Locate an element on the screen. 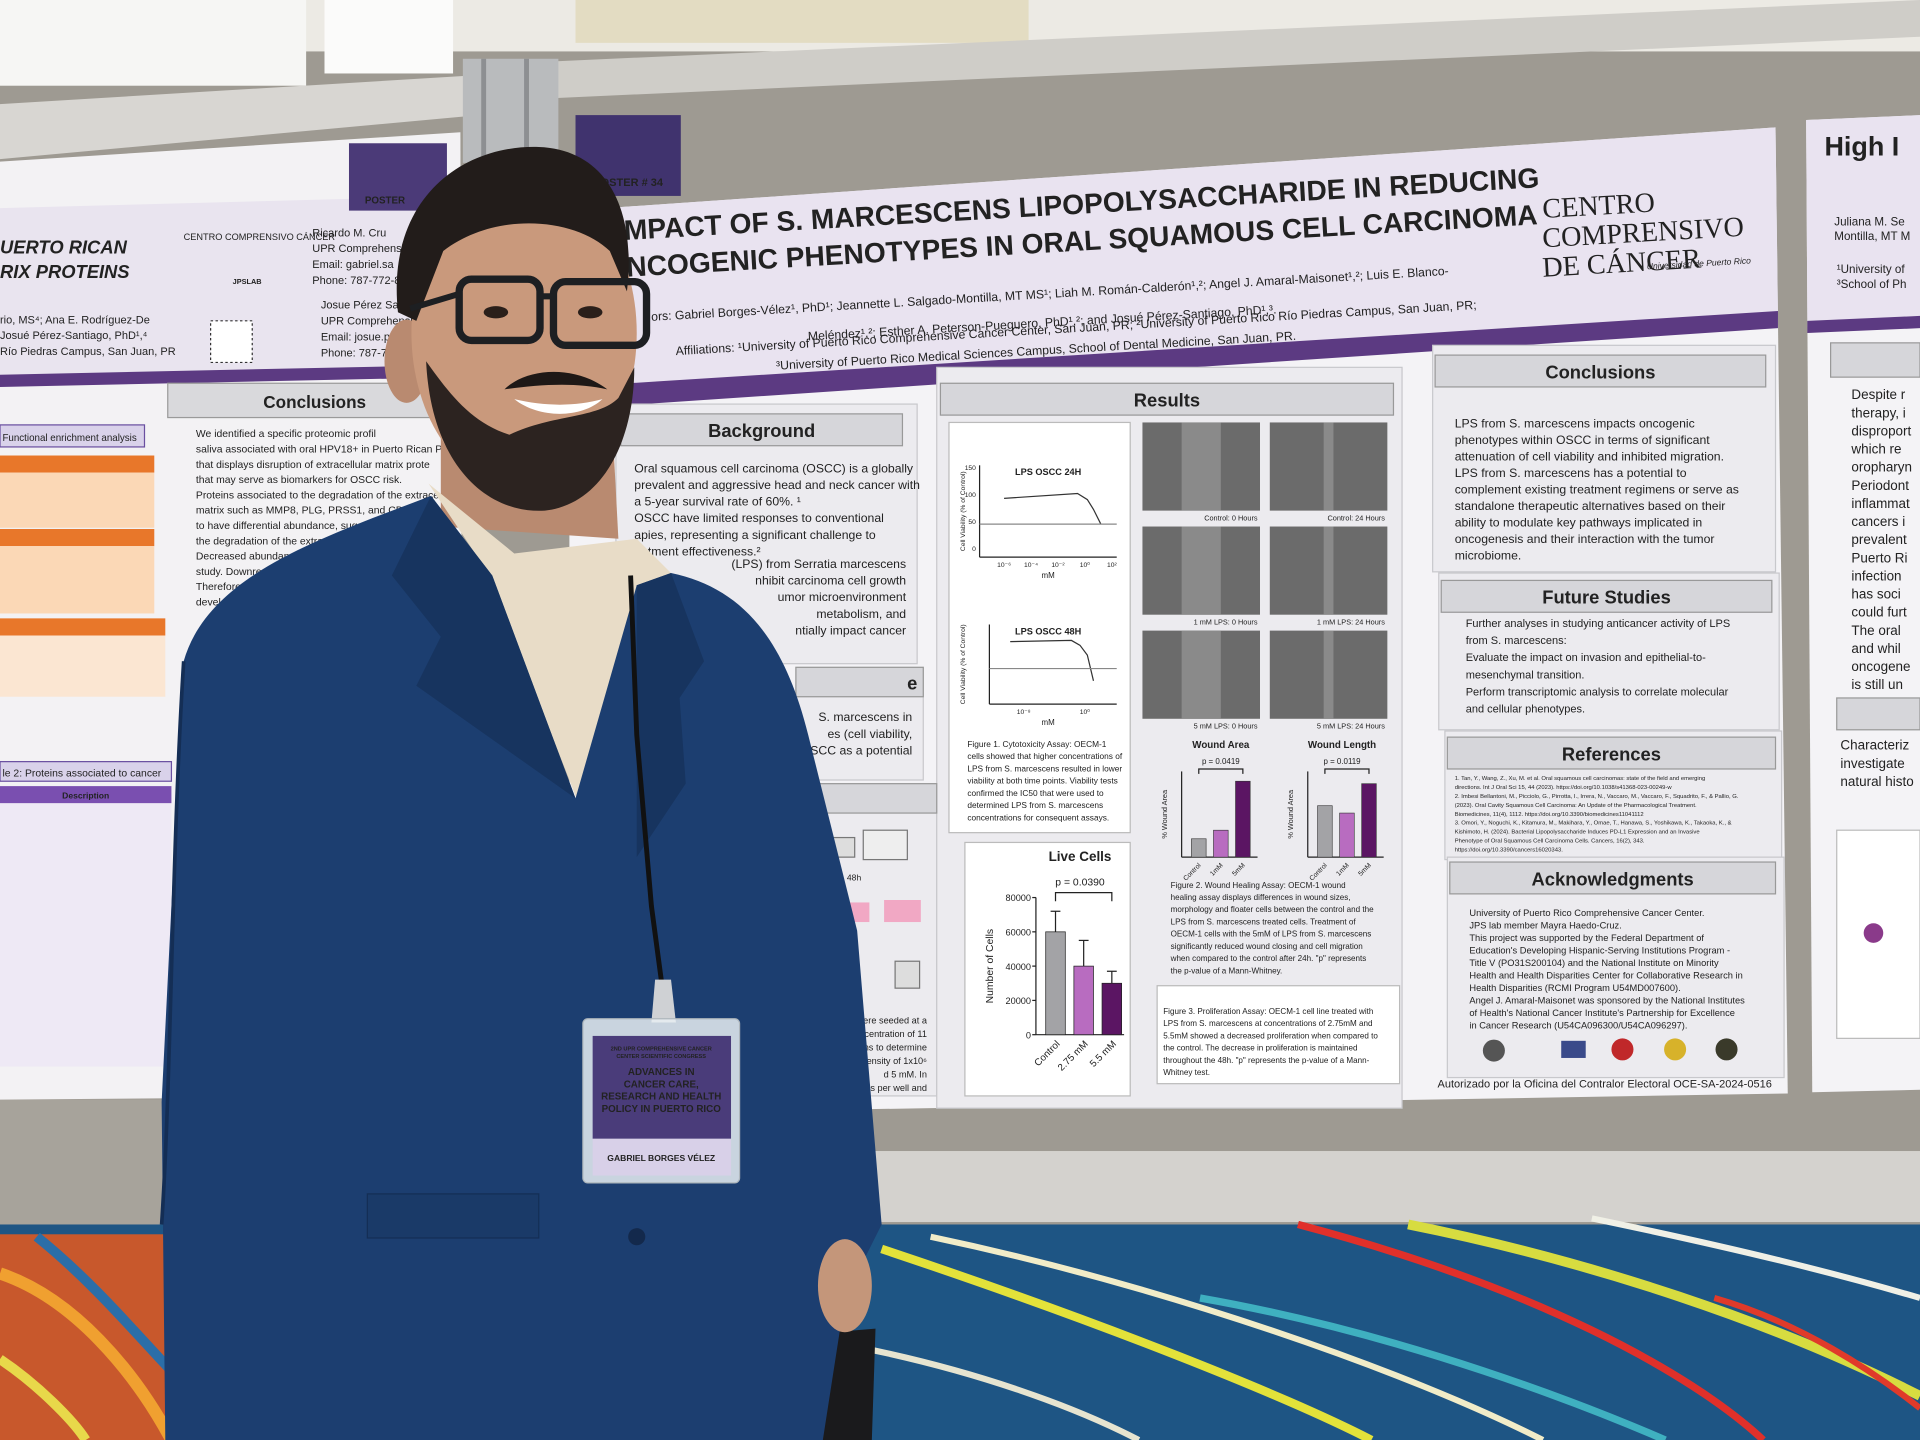  caption: confirmed the IC50 that were used to is located at coordinates (1035, 793).